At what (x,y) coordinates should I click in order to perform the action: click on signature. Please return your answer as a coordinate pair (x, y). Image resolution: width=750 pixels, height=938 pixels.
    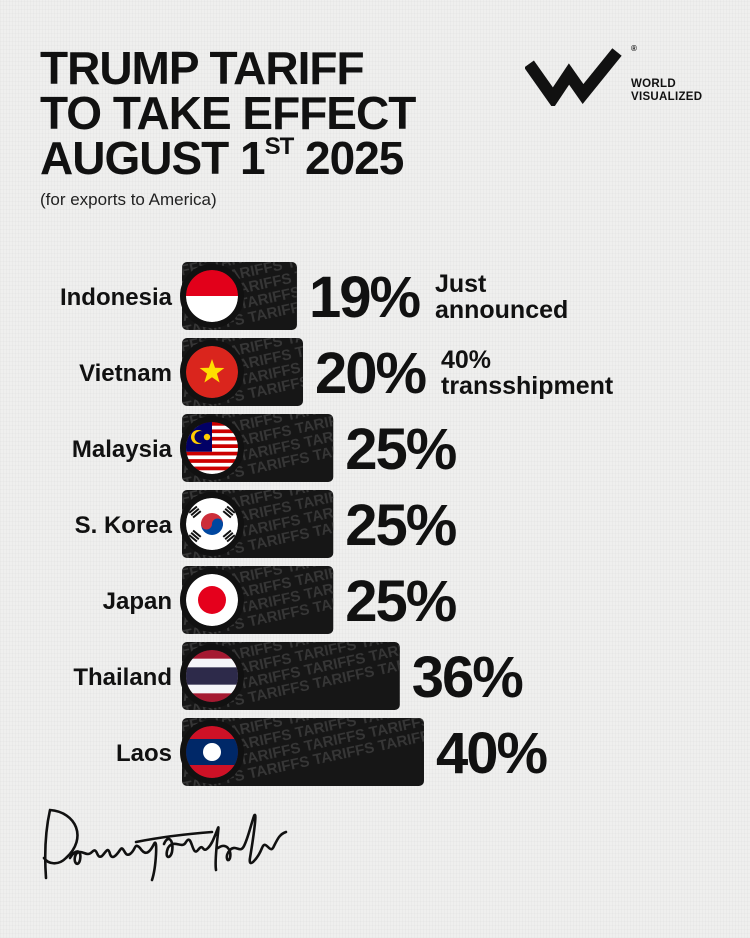
    Looking at the image, I should click on (165, 845).